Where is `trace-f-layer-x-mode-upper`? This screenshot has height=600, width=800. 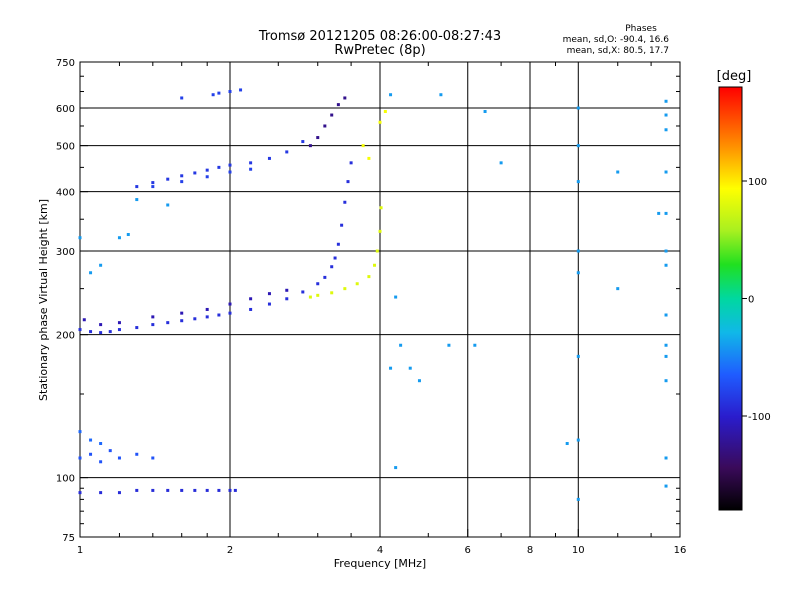
trace-f-layer-x-mode-upper is located at coordinates (374, 134).